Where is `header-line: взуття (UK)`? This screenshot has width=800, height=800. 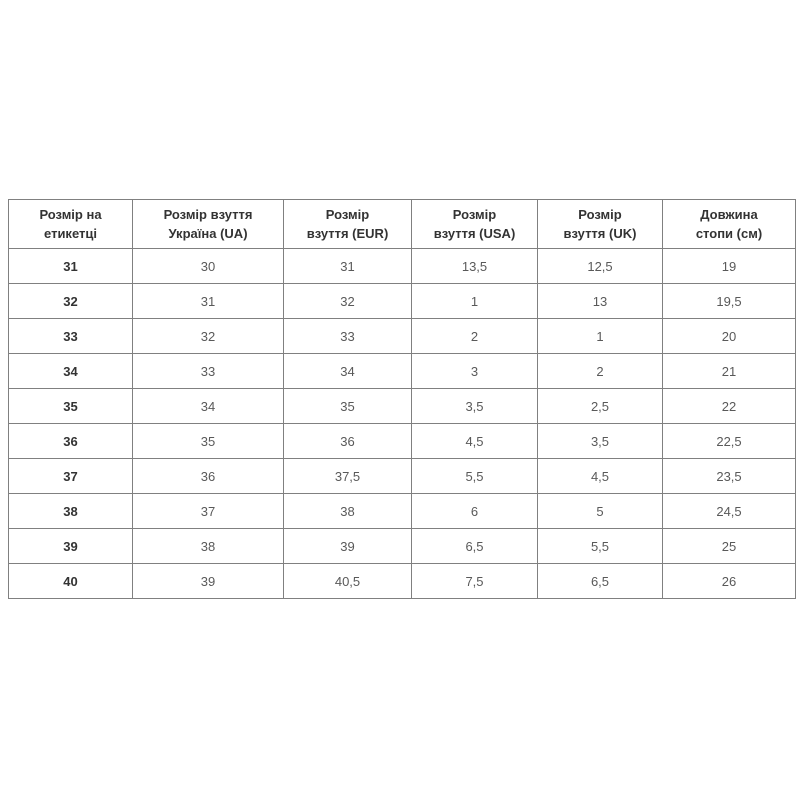 header-line: взуття (UK) is located at coordinates (600, 233).